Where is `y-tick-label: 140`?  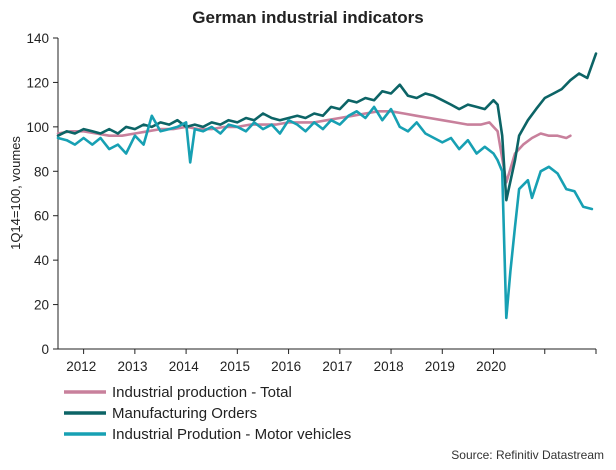 y-tick-label: 140 is located at coordinates (37, 38).